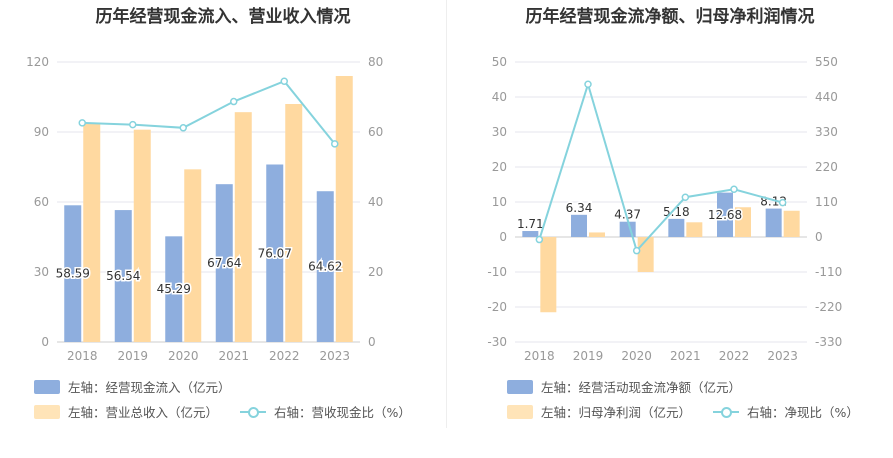 The height and width of the screenshot is (458, 893). Describe the element at coordinates (826, 97) in the screenshot. I see `right-axis-tick-label: 440` at that location.